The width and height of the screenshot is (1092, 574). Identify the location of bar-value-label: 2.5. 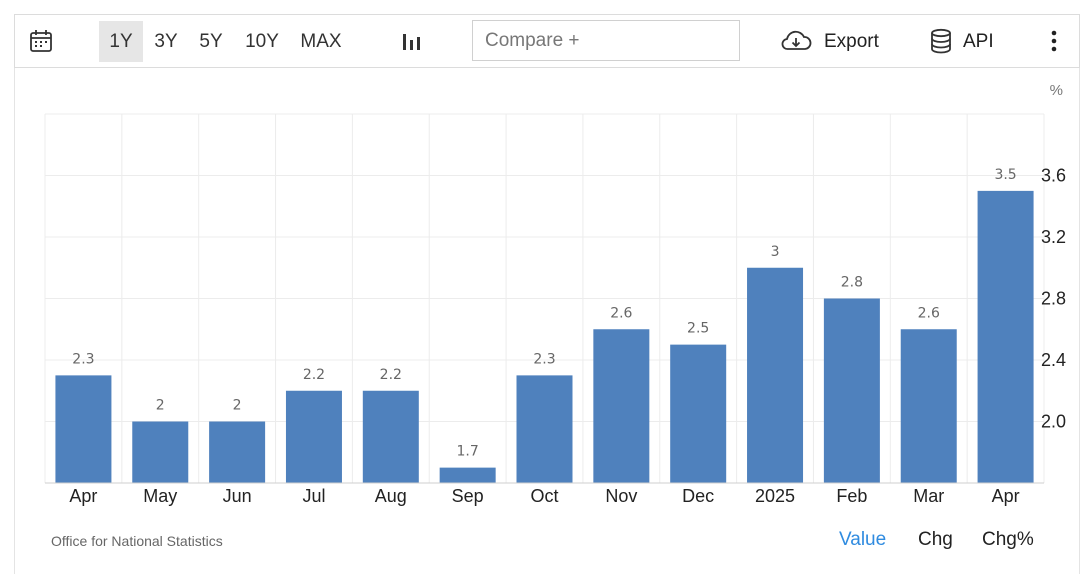
(698, 329).